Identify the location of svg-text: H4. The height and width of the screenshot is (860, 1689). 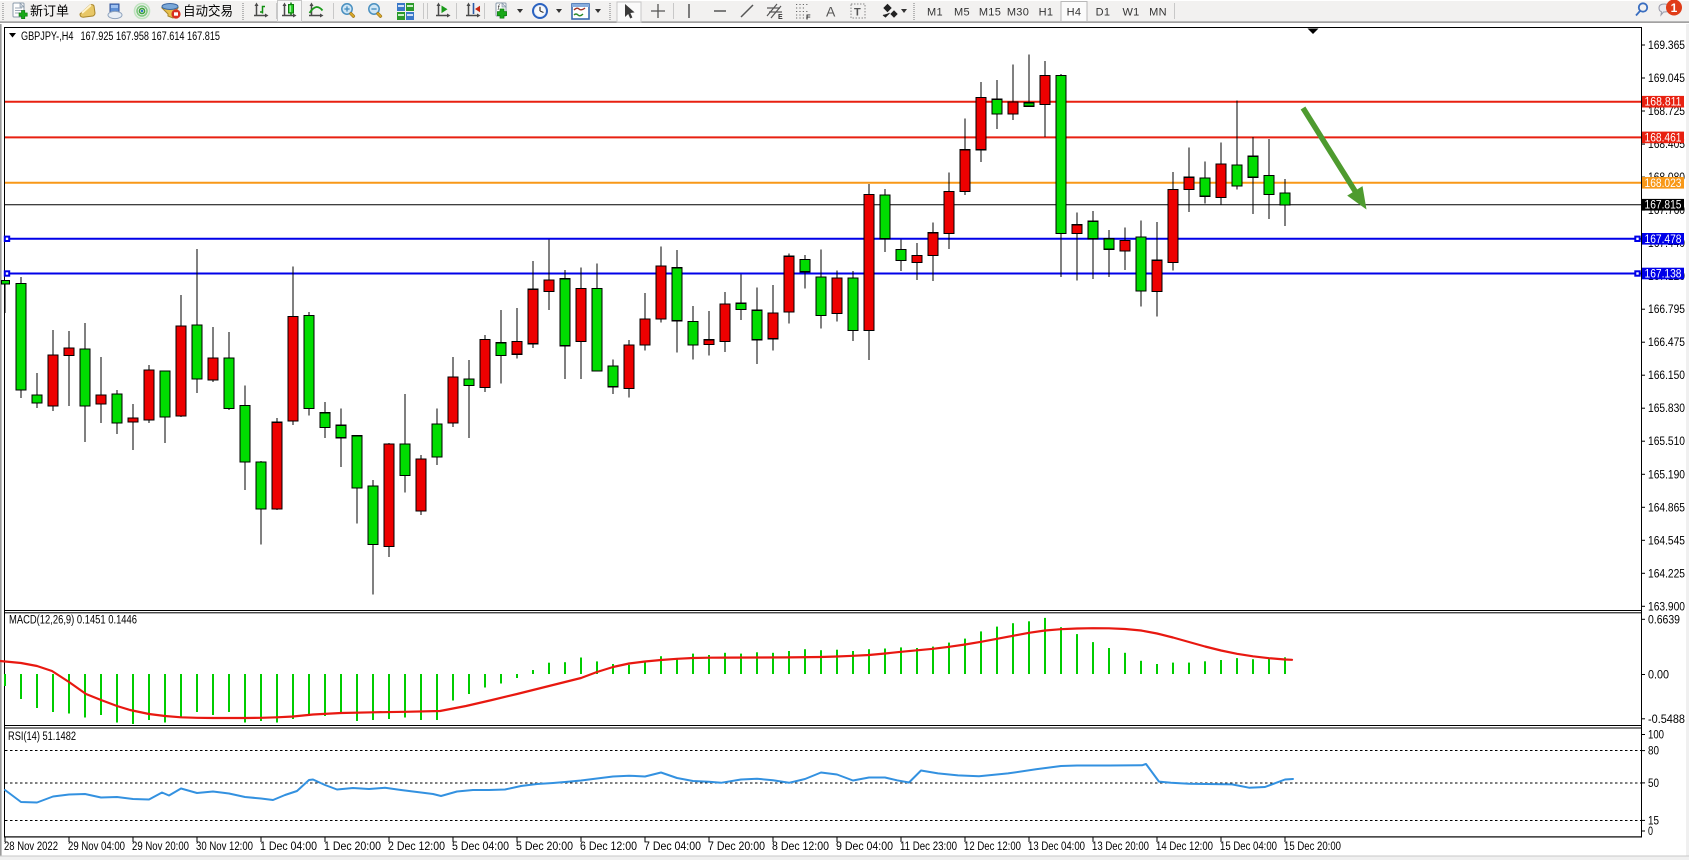
(1074, 13).